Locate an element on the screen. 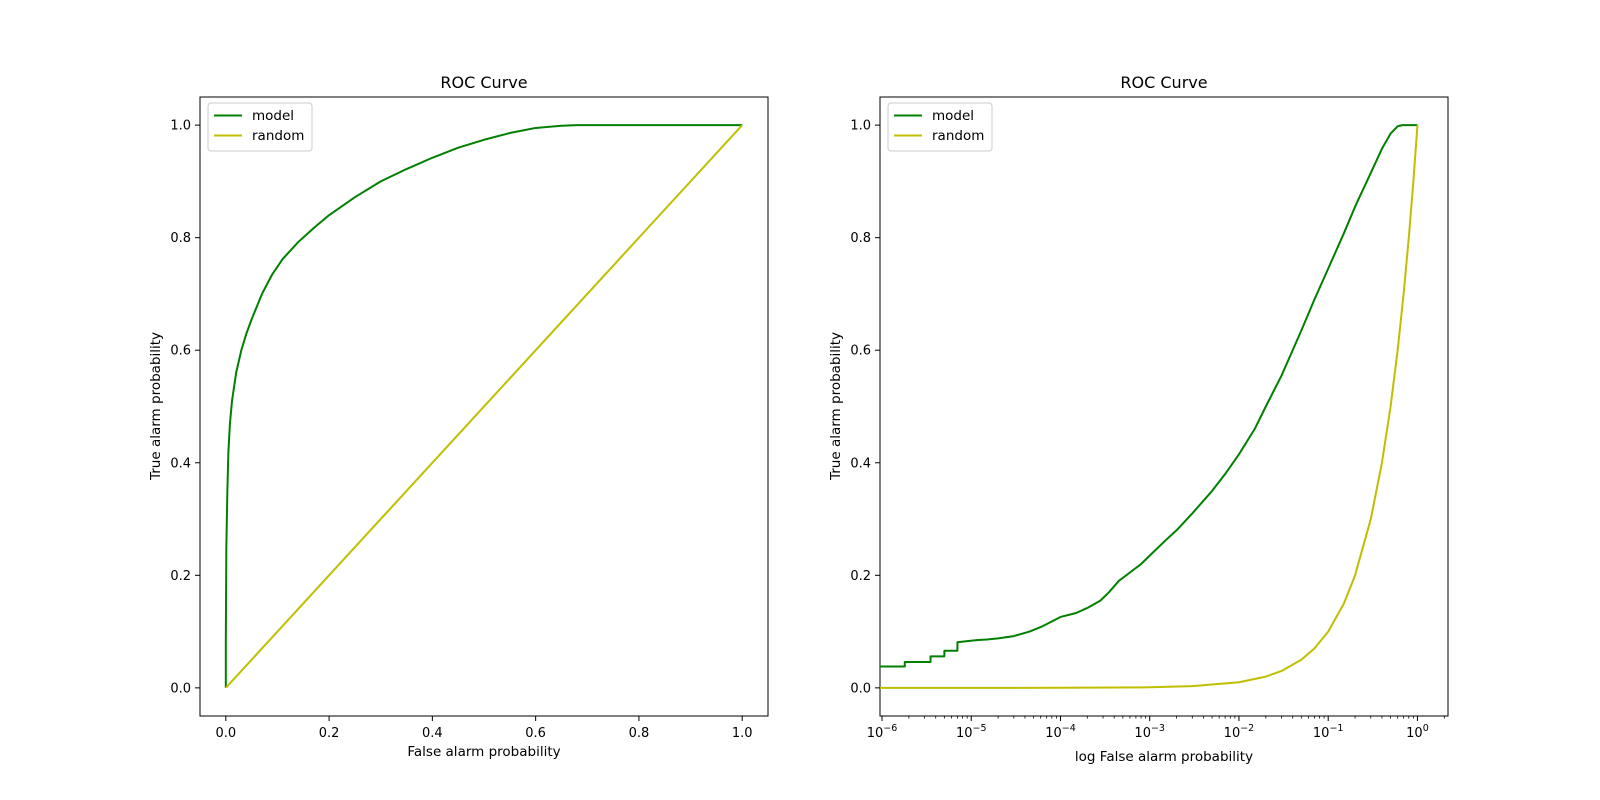 The height and width of the screenshot is (800, 1600). x-tick-label: 1.0 is located at coordinates (742, 733).